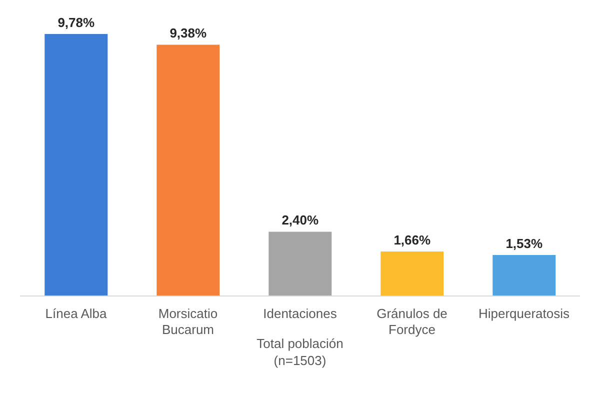 This screenshot has height=400, width=600. Describe the element at coordinates (188, 321) in the screenshot. I see `x-tick-label: Morsicatio Bucarum` at that location.